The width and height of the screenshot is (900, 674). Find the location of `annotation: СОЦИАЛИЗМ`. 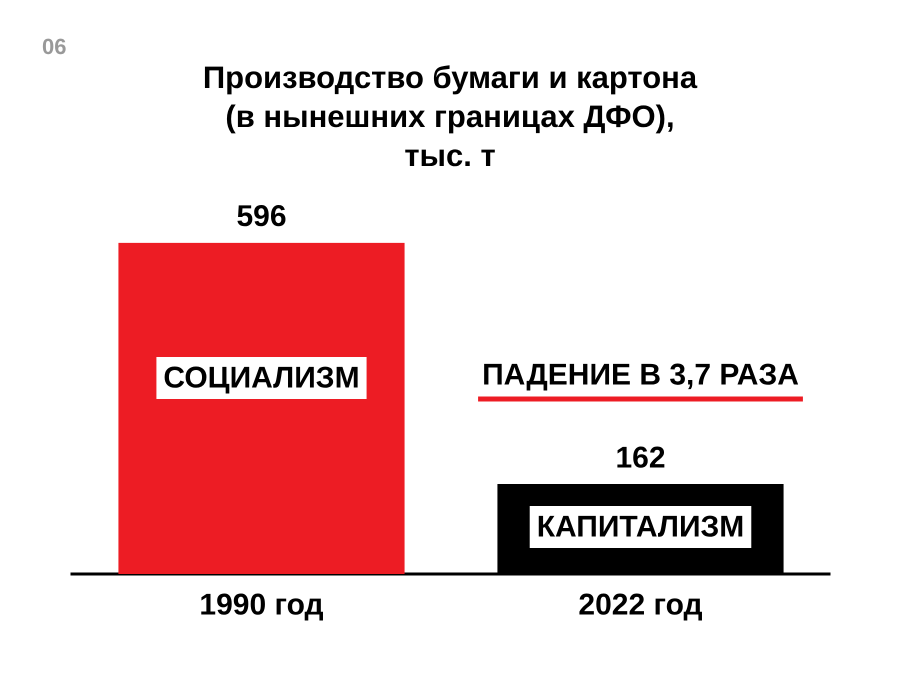

annotation: СОЦИАЛИЗМ is located at coordinates (261, 377).